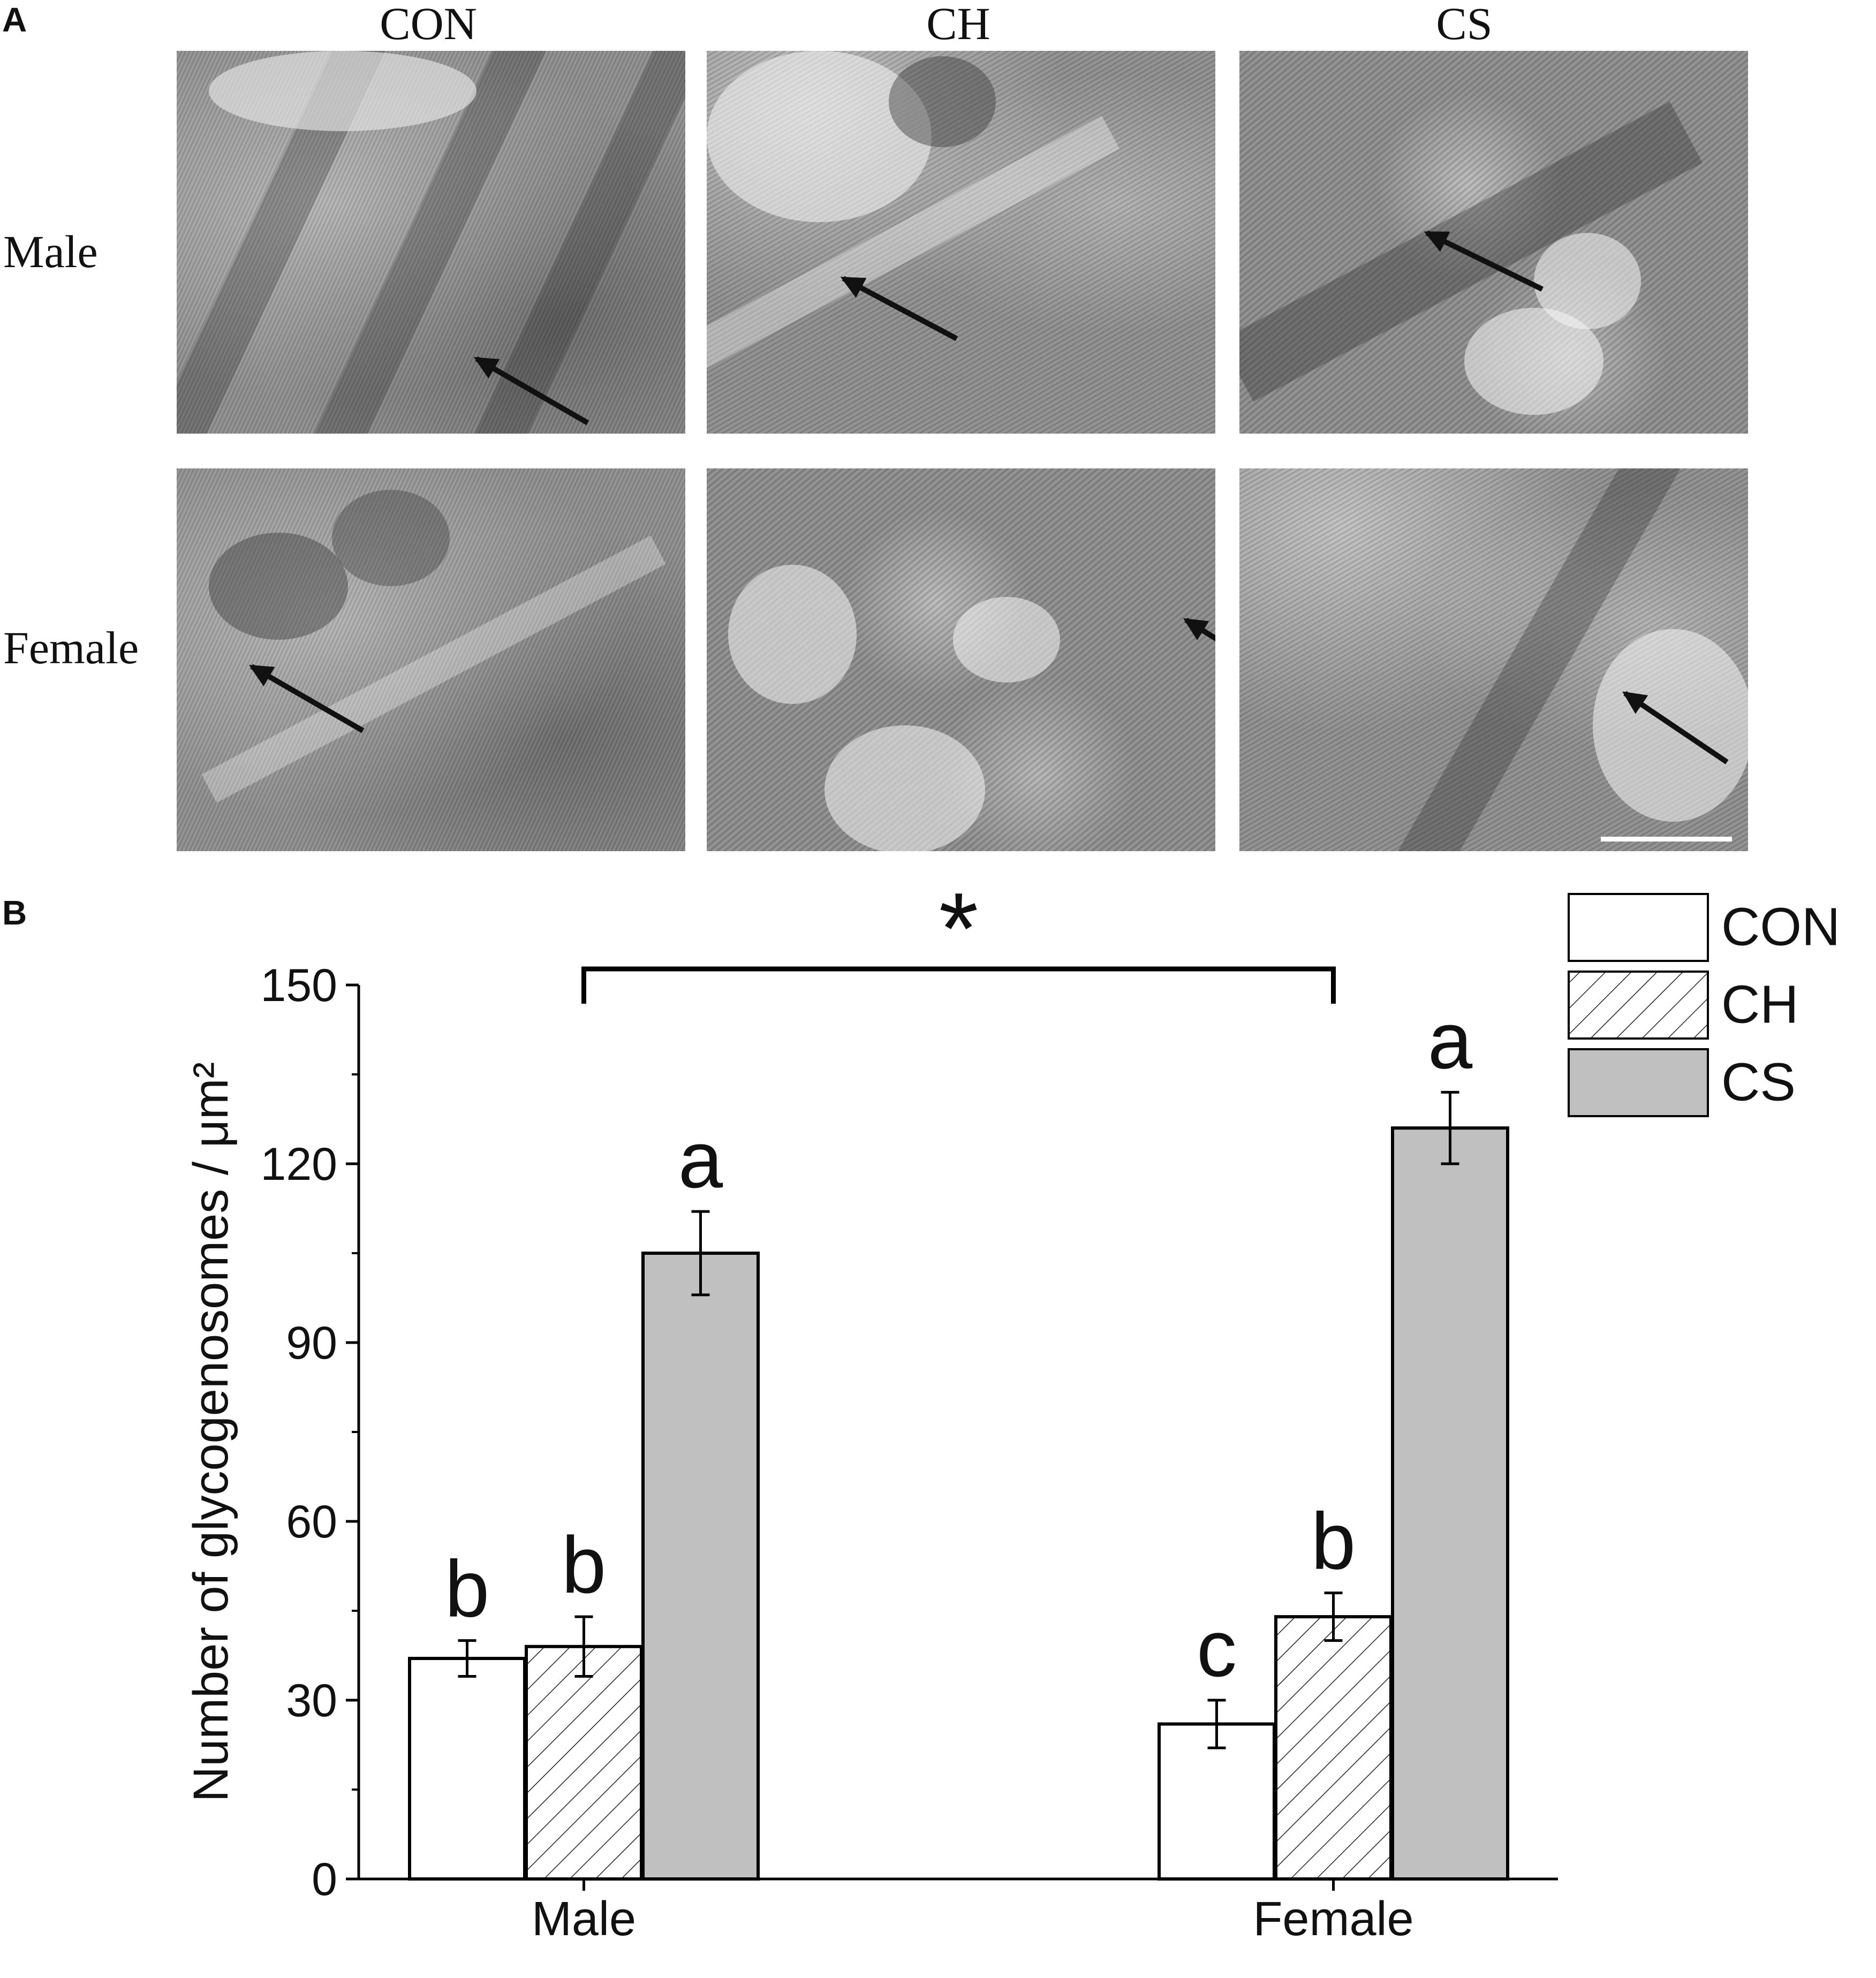  I want to click on y-tick-label: 90, so click(311, 1343).